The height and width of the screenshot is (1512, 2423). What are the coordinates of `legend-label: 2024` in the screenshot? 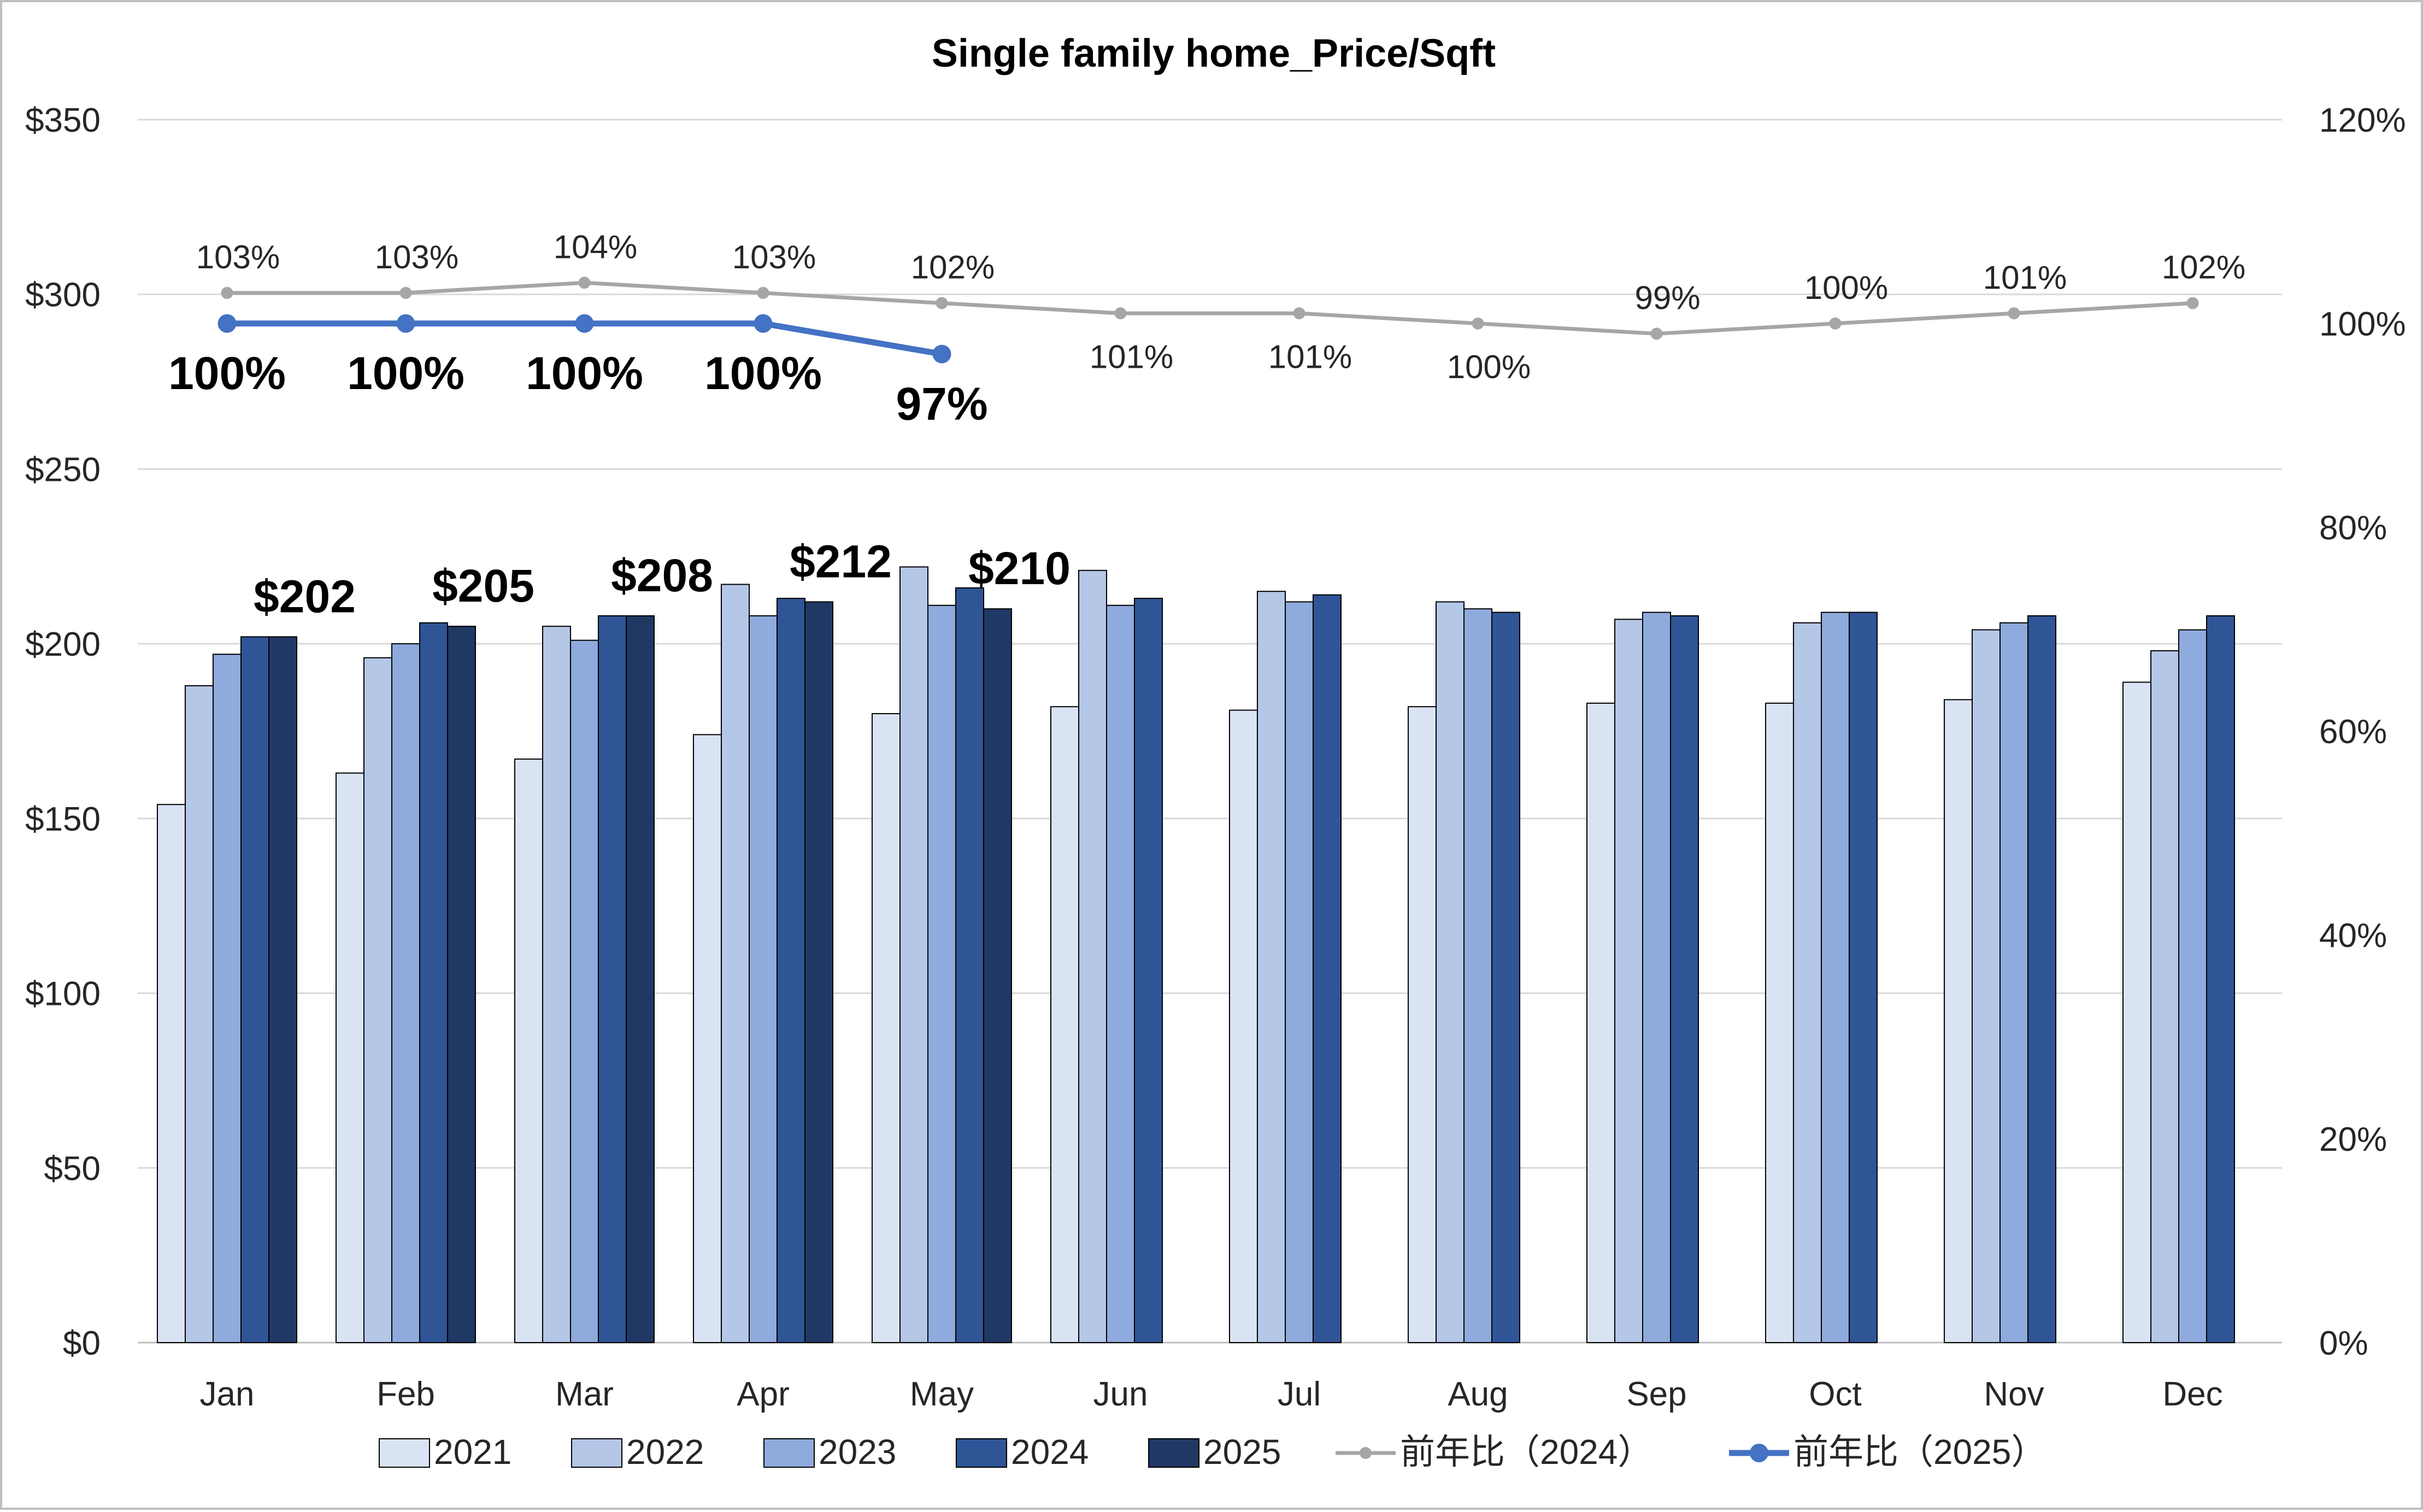 It's located at (1050, 1452).